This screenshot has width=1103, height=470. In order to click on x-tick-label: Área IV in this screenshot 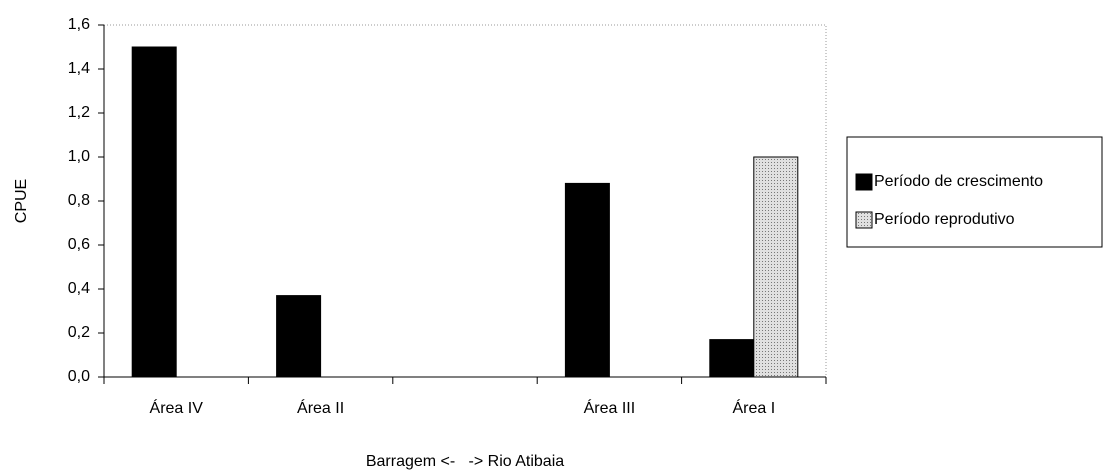, I will do `click(177, 407)`.